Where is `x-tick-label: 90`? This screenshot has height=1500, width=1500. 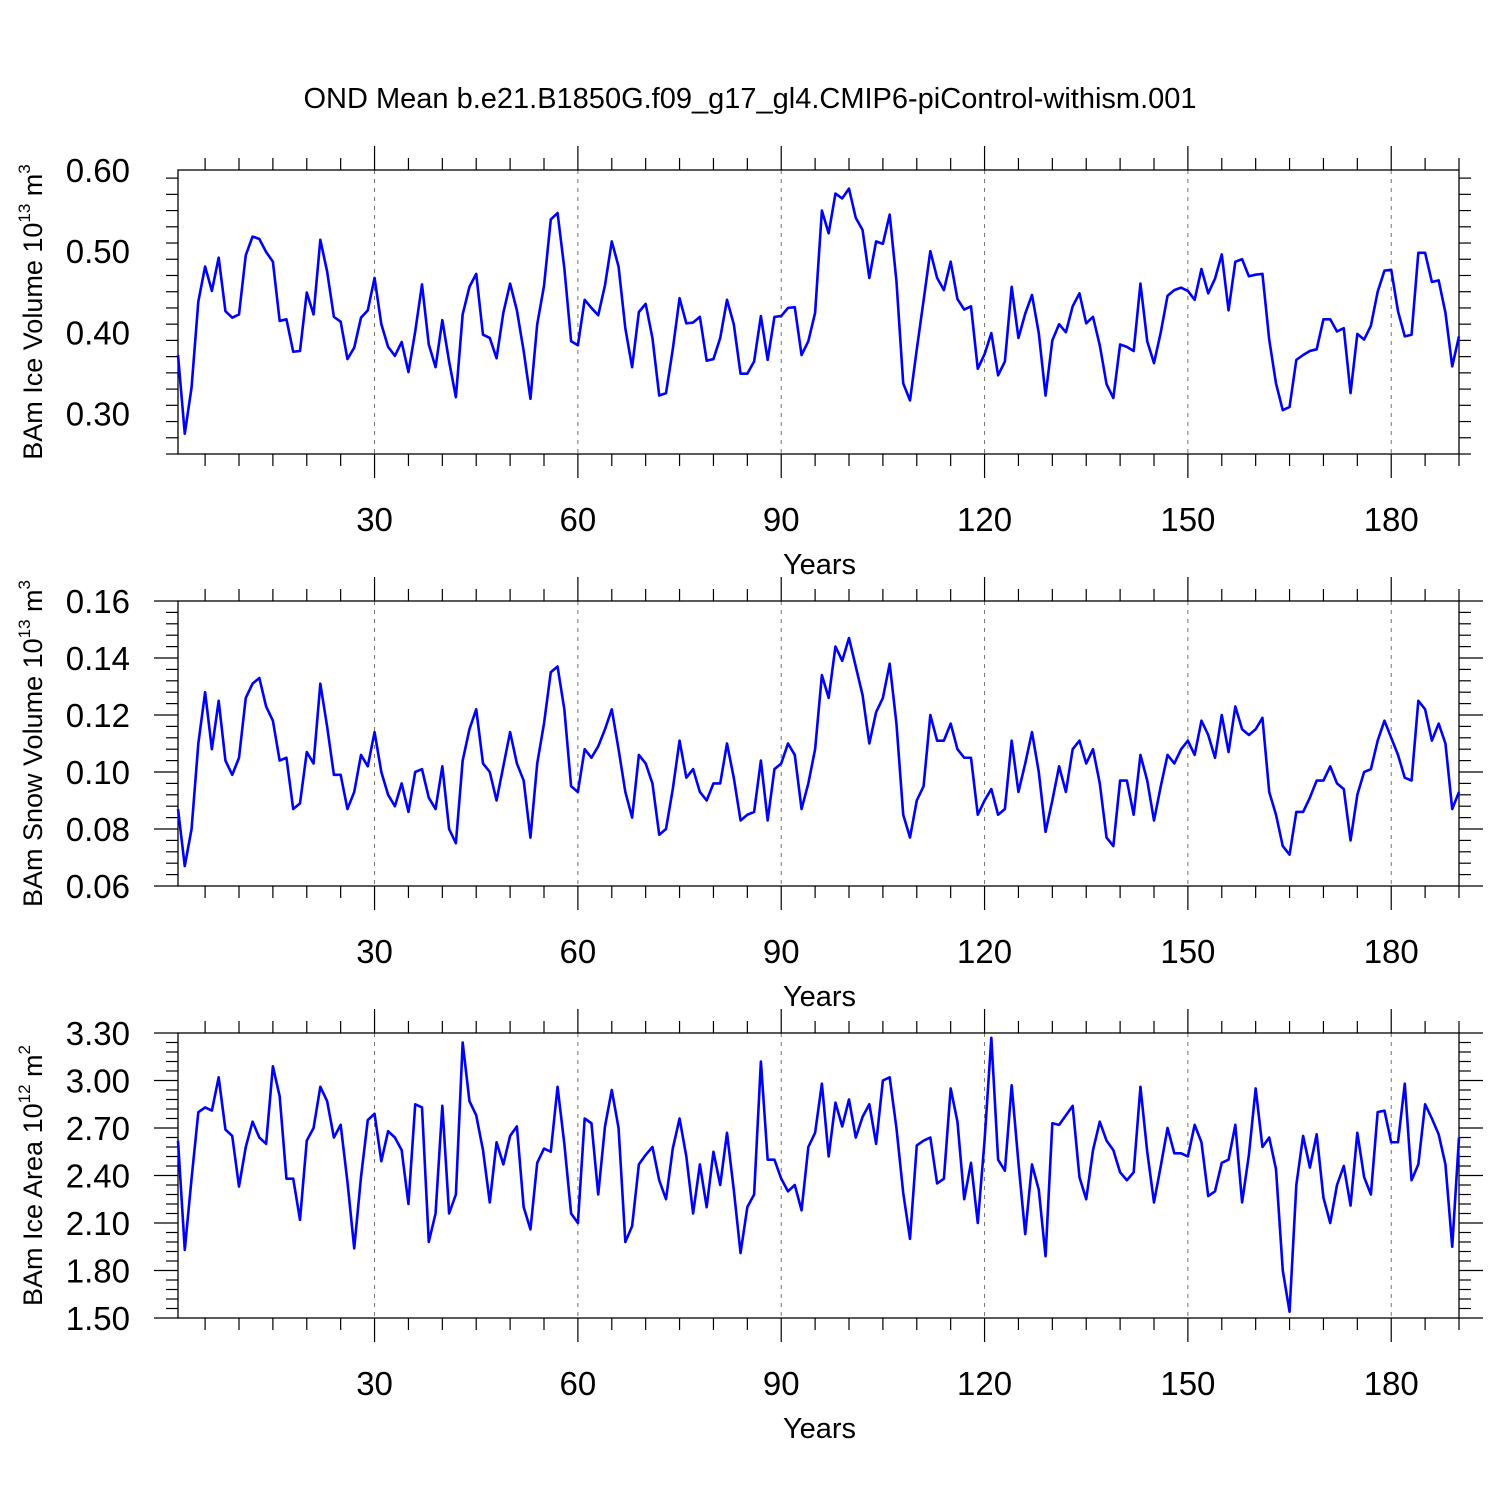 x-tick-label: 90 is located at coordinates (781, 951).